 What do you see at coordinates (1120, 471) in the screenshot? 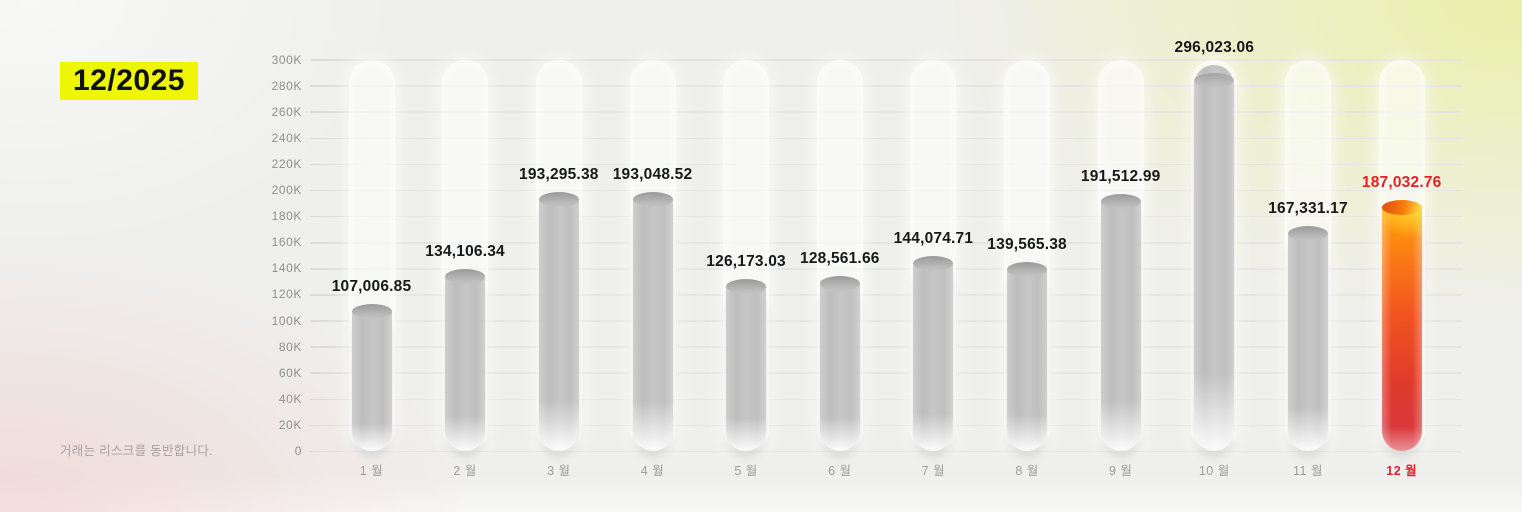
I see `x-axis-label: 9 월` at bounding box center [1120, 471].